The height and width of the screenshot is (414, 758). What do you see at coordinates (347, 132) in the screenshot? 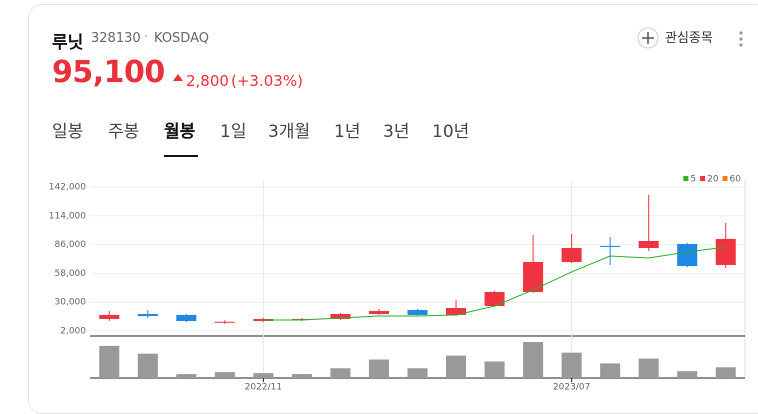
I see `period-tab: 1년` at bounding box center [347, 132].